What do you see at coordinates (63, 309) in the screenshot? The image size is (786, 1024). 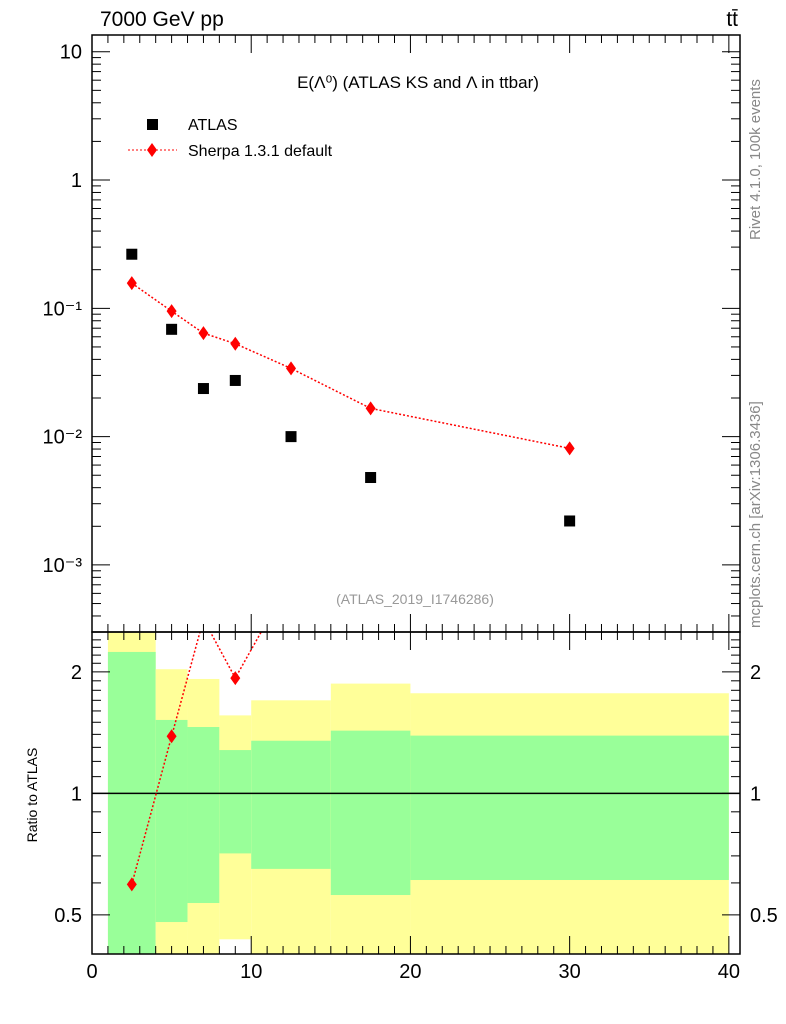 I see `y-tick-label: 10⁻¹` at bounding box center [63, 309].